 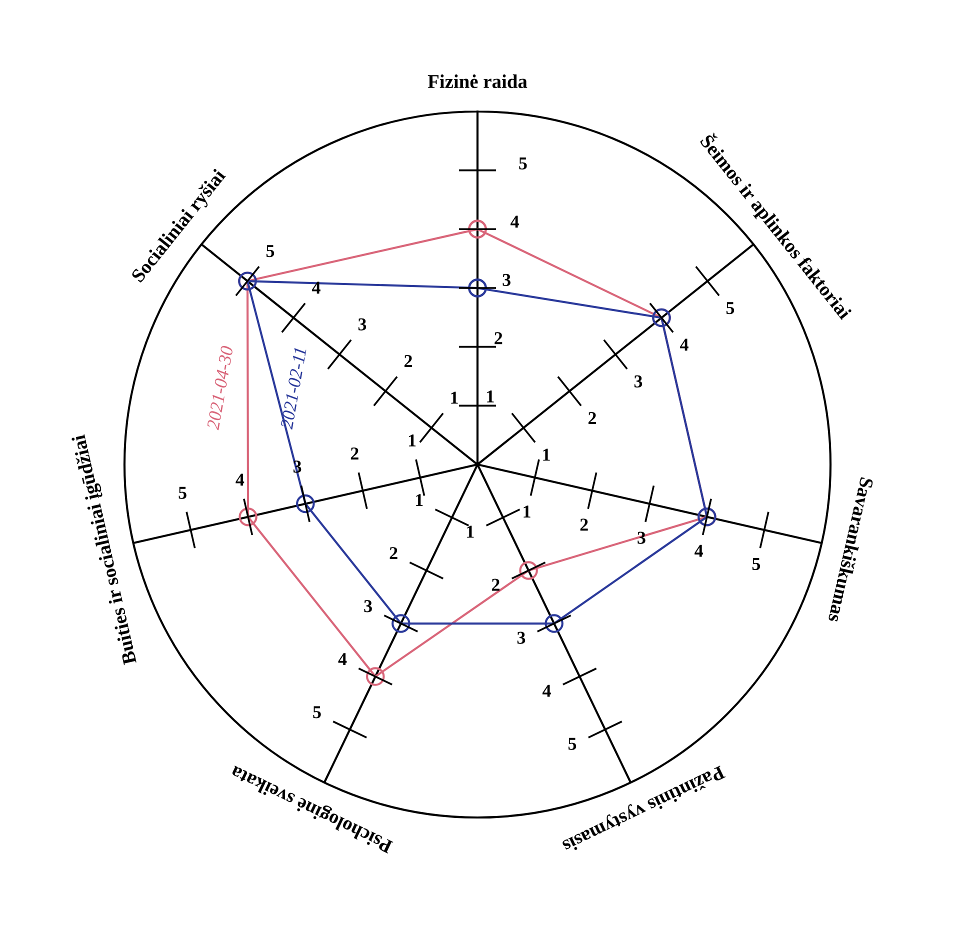 I want to click on spoke-label: Fizinė raida, so click(x=478, y=81).